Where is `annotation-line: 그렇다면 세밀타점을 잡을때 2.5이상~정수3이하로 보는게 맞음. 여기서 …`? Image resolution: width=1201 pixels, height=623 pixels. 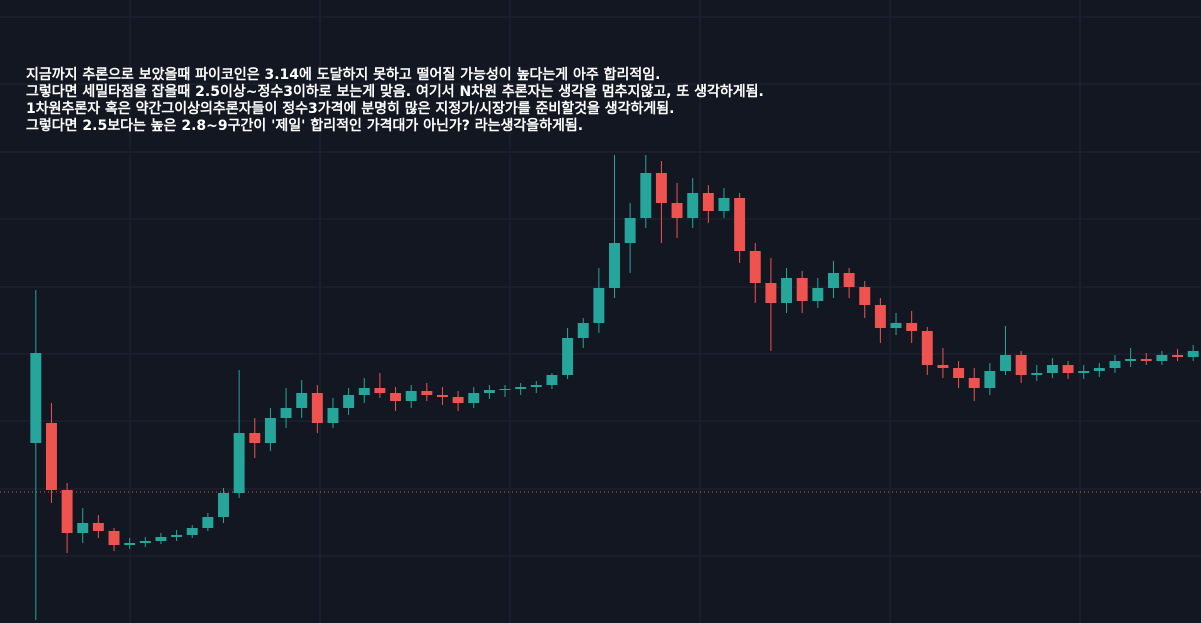
annotation-line: 그렇다면 세밀타점을 잡을때 2.5이상~정수3이하로 보는게 맞음. 여기서 … is located at coordinates (395, 91).